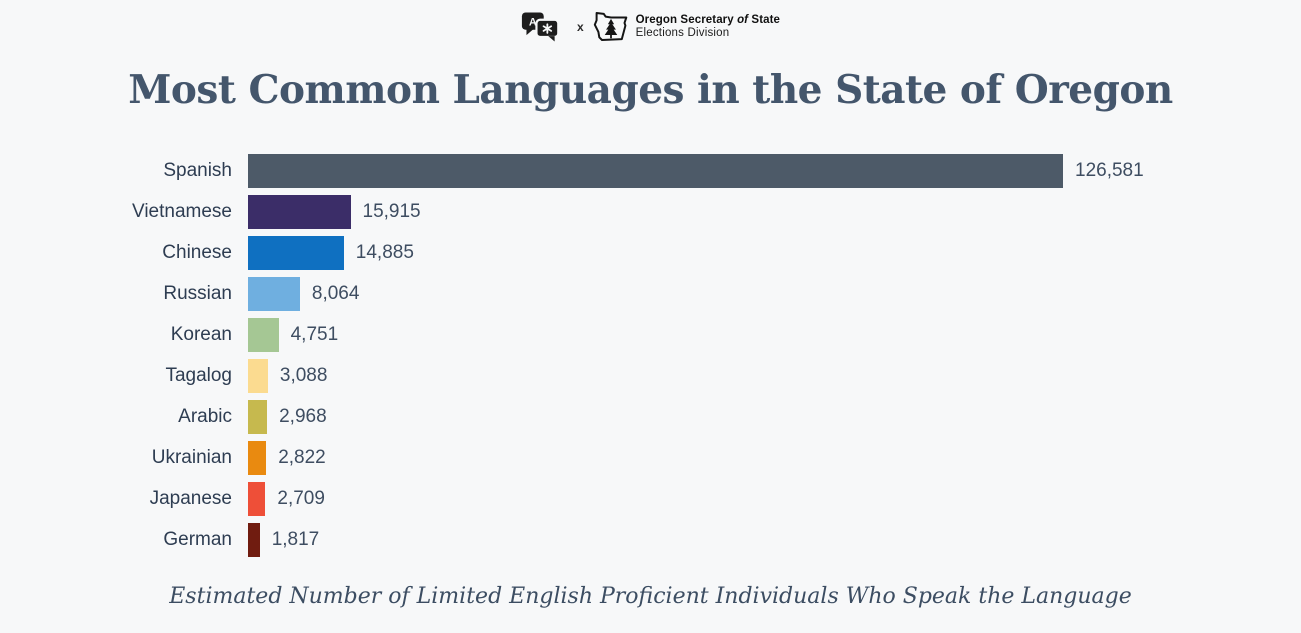 Image resolution: width=1301 pixels, height=633 pixels. Describe the element at coordinates (191, 457) in the screenshot. I see `bar-label: Ukrainian` at that location.